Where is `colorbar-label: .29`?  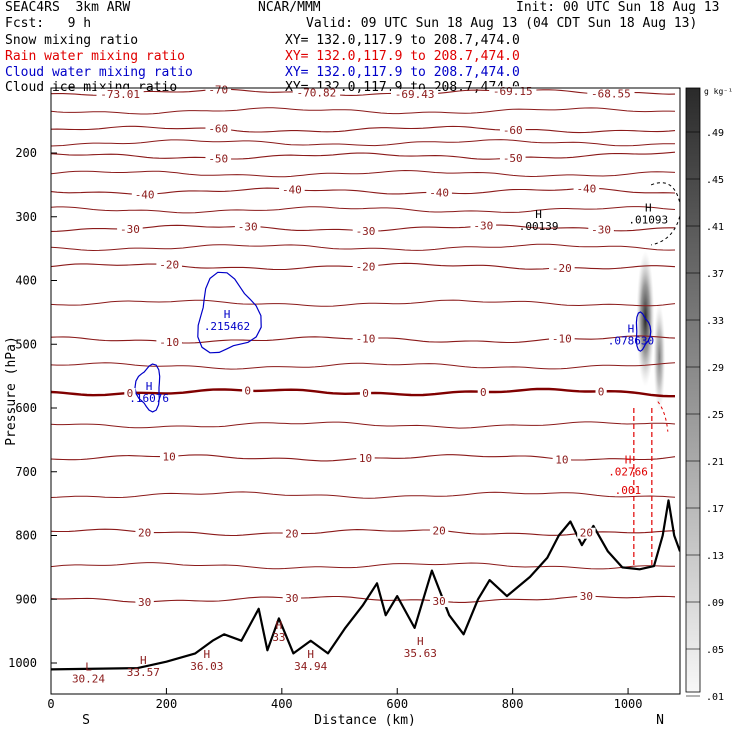
colorbar-label: .29 is located at coordinates (715, 368).